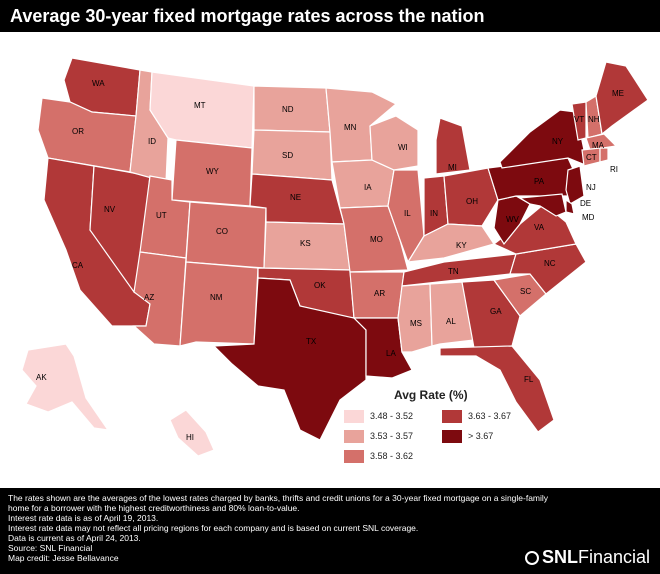 The width and height of the screenshot is (660, 574). I want to click on label-UT: UT, so click(161, 215).